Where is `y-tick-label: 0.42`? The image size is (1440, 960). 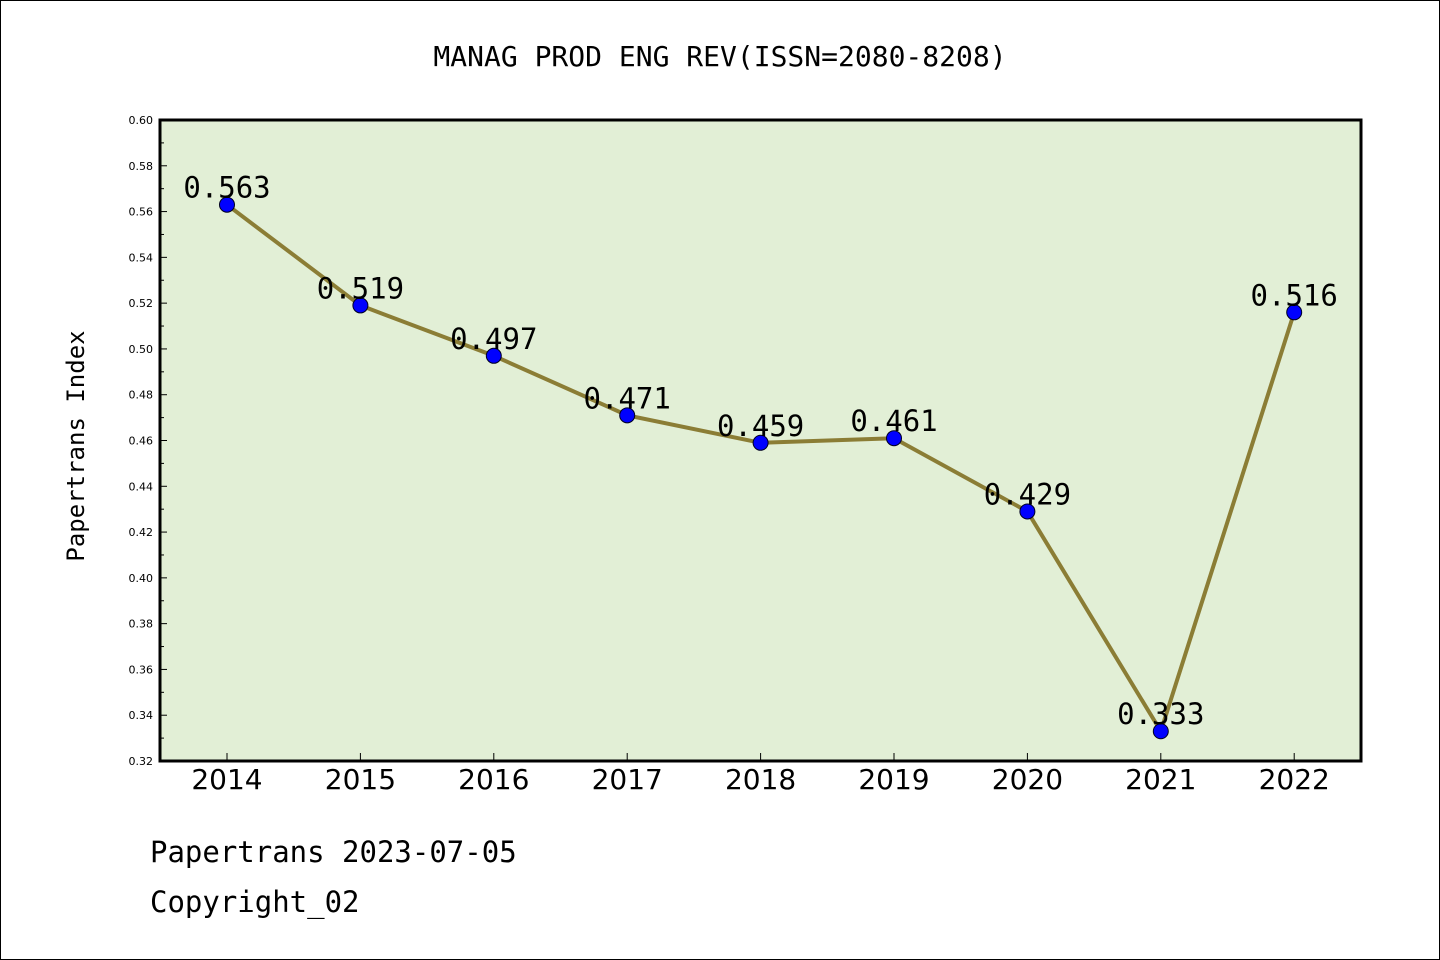 y-tick-label: 0.42 is located at coordinates (141, 532).